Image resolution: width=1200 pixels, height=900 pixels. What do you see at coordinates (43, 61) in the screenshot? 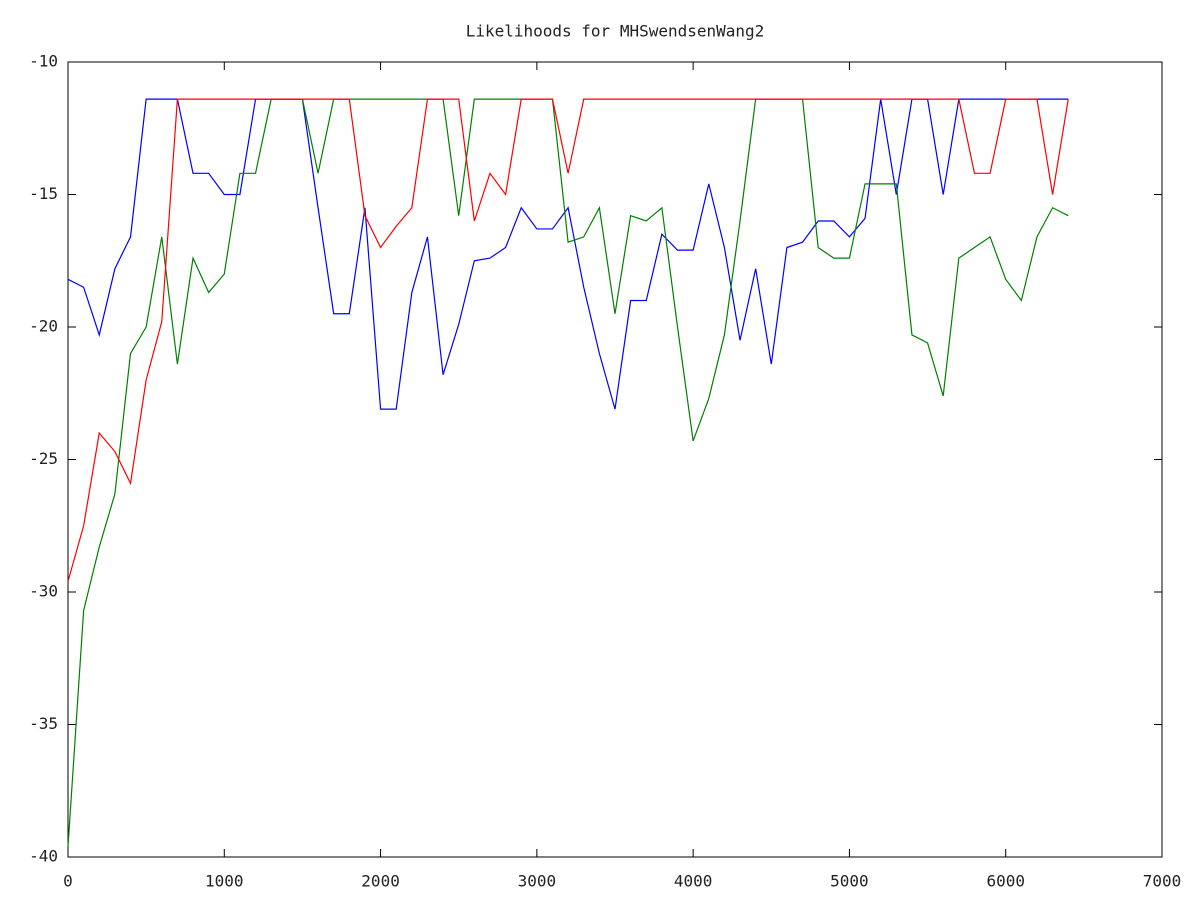
I see `y-tick-label: -10` at bounding box center [43, 61].